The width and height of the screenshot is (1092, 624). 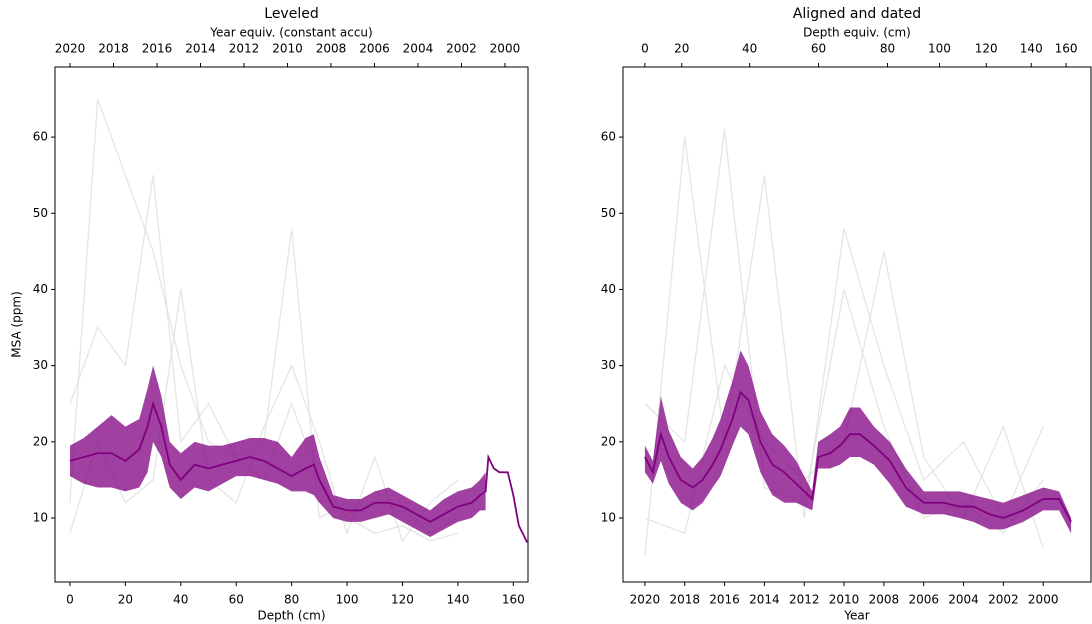 I want to click on x2-tick-label: 2002, so click(x=461, y=49).